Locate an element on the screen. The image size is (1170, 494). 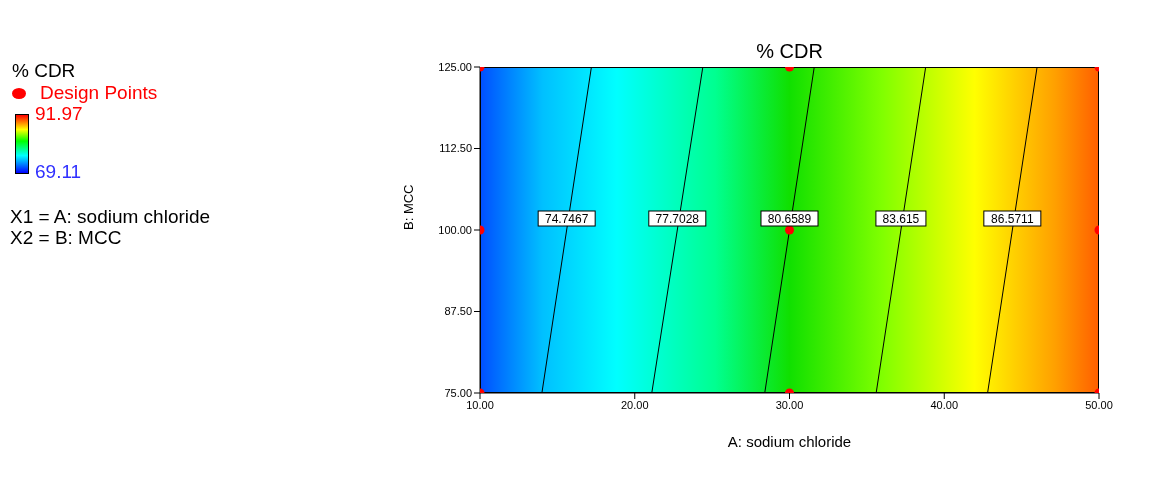
legend-label: Design Points is located at coordinates (98, 93).